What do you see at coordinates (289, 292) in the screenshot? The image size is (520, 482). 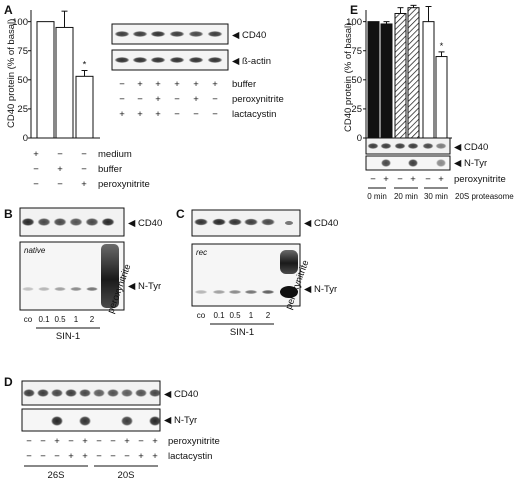 I see `peroxynitrite-band` at bounding box center [289, 292].